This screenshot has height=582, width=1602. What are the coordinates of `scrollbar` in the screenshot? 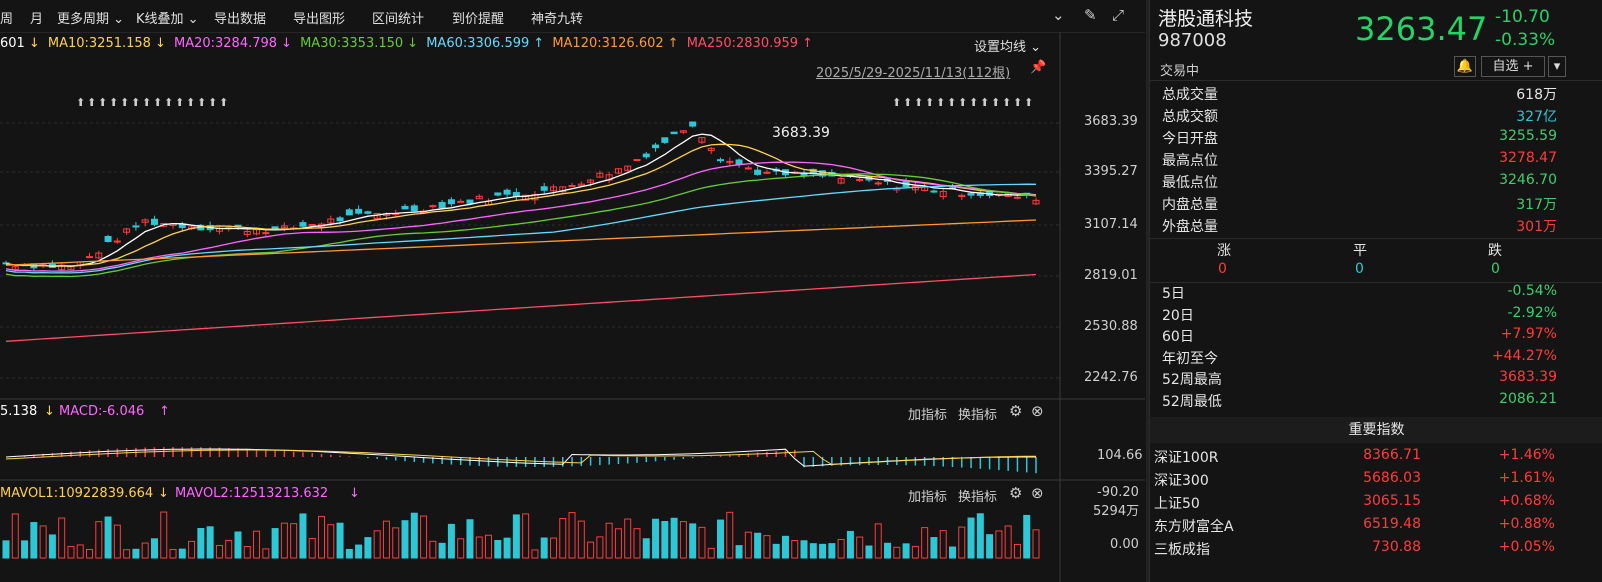 It's located at (1148, 291).